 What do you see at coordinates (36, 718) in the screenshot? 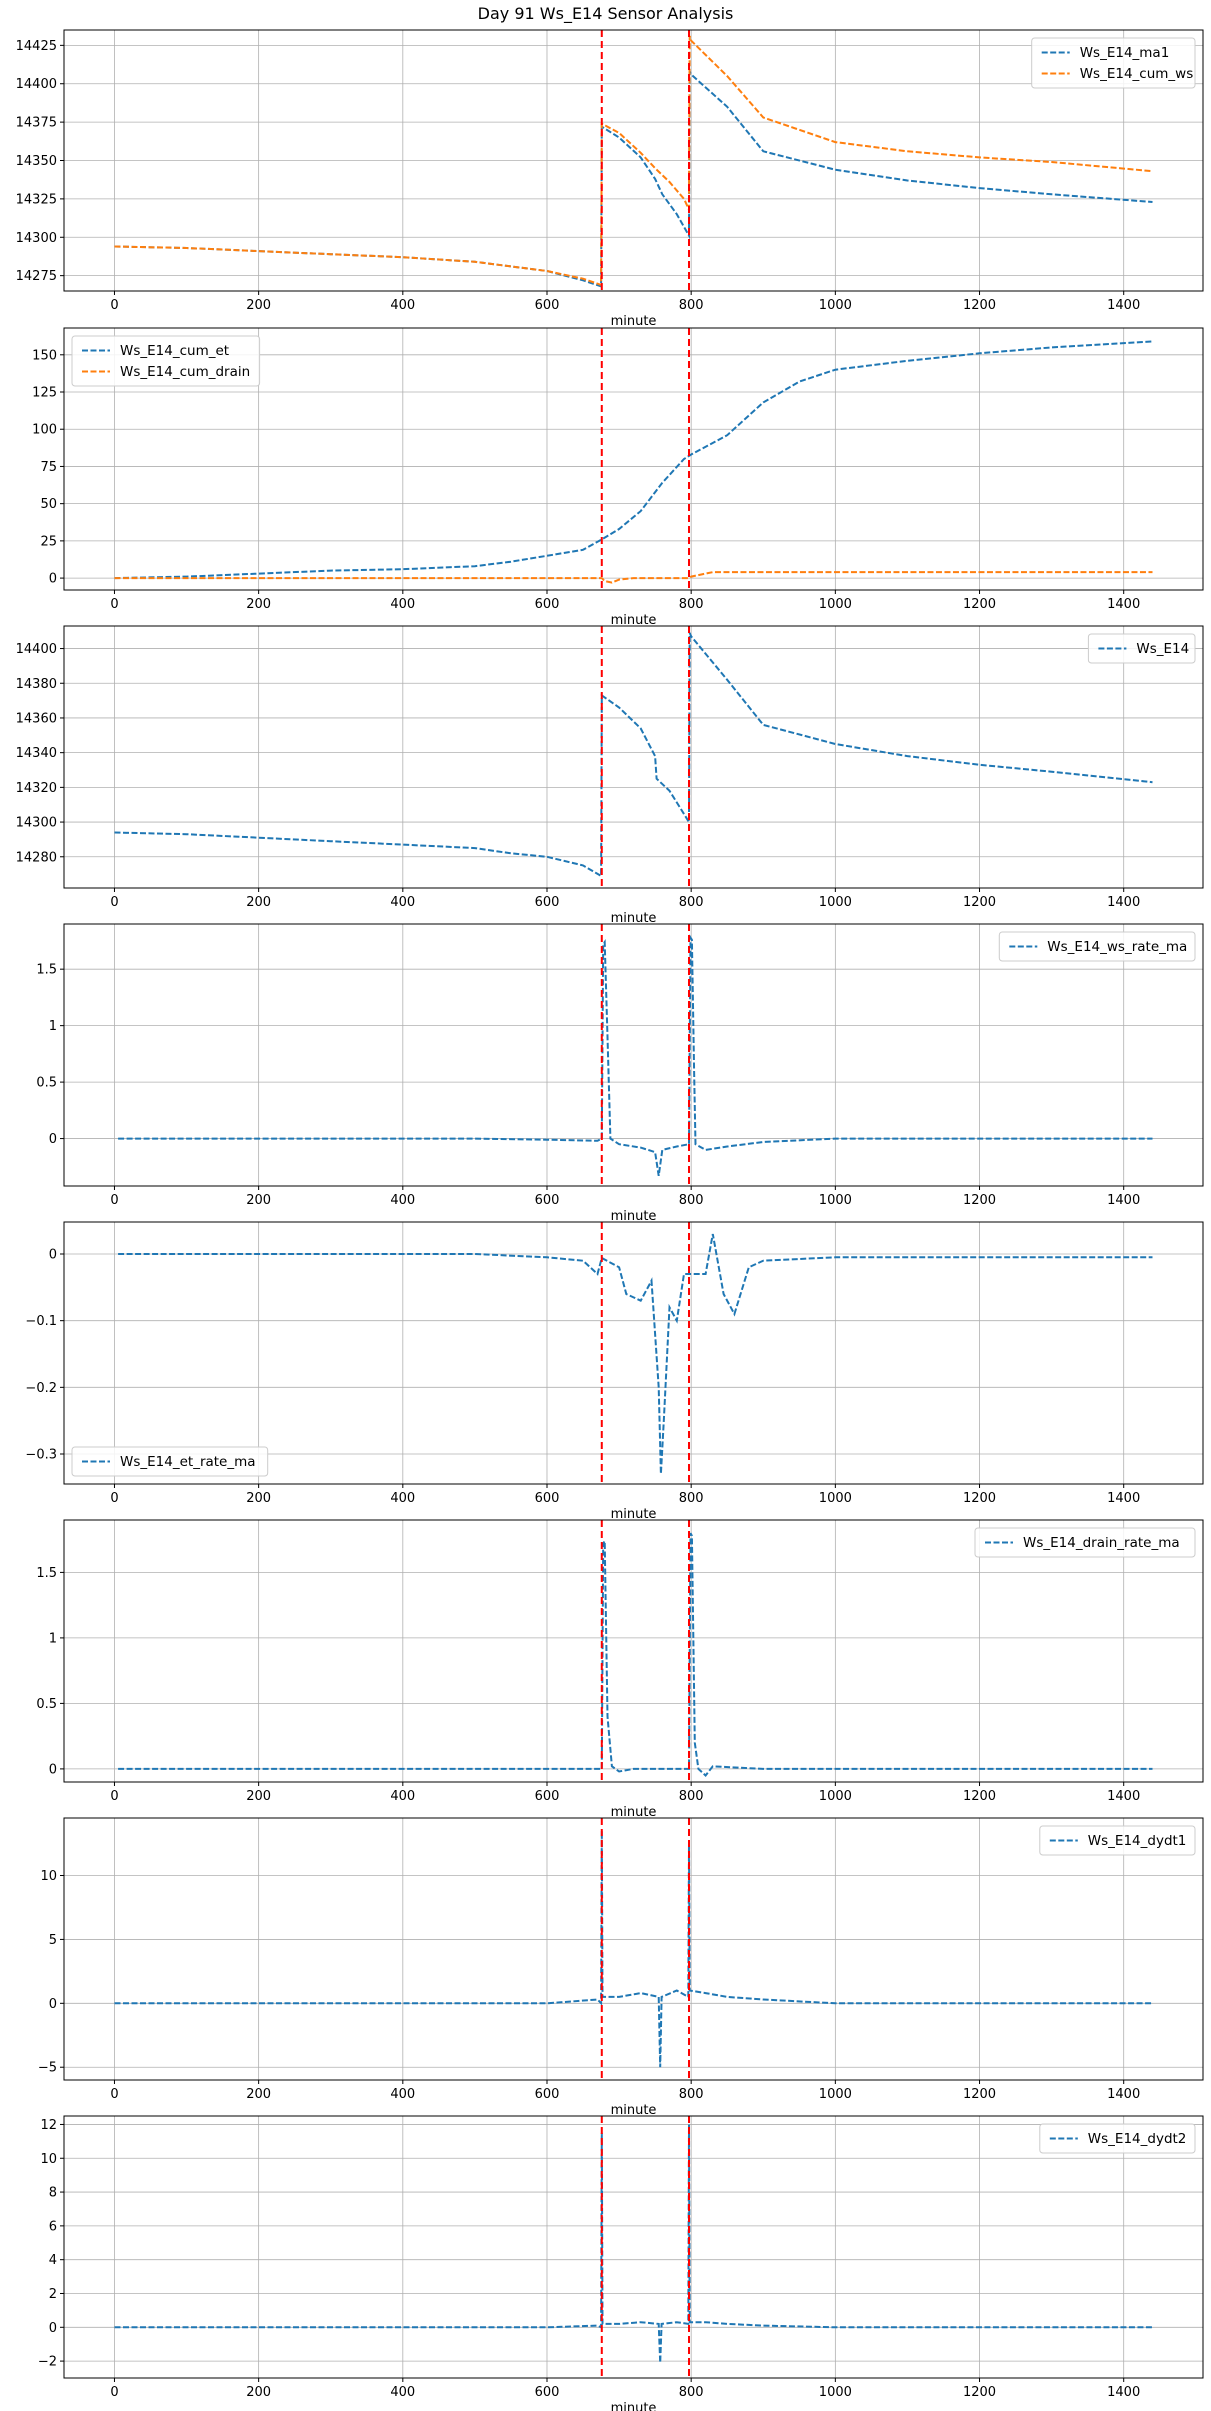
I see `y-tick-label: 14360` at bounding box center [36, 718].